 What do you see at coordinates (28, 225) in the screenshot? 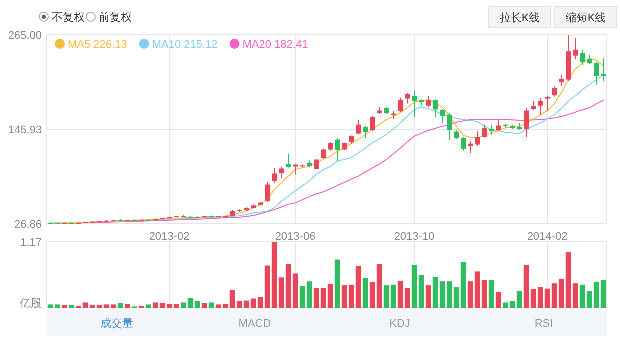
I see `y-tick-label: 26.86` at bounding box center [28, 225].